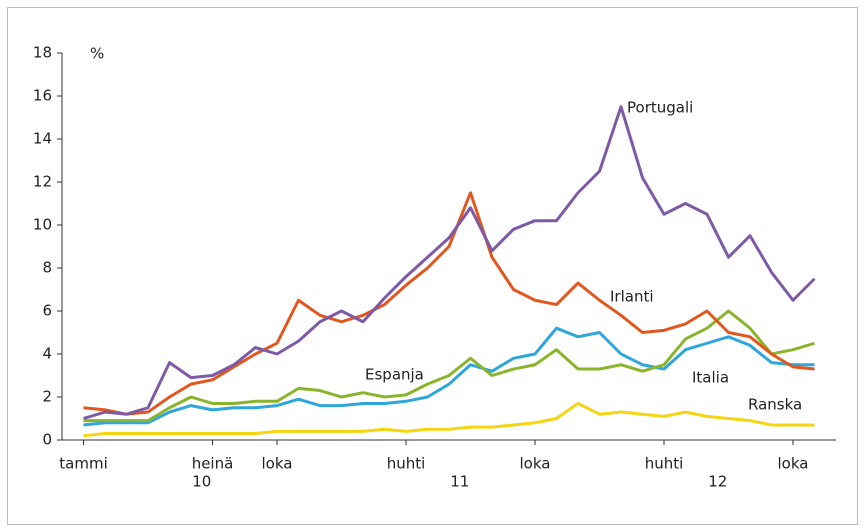 This screenshot has height=532, width=866. Describe the element at coordinates (42, 53) in the screenshot. I see `y-tick-label: 18` at that location.